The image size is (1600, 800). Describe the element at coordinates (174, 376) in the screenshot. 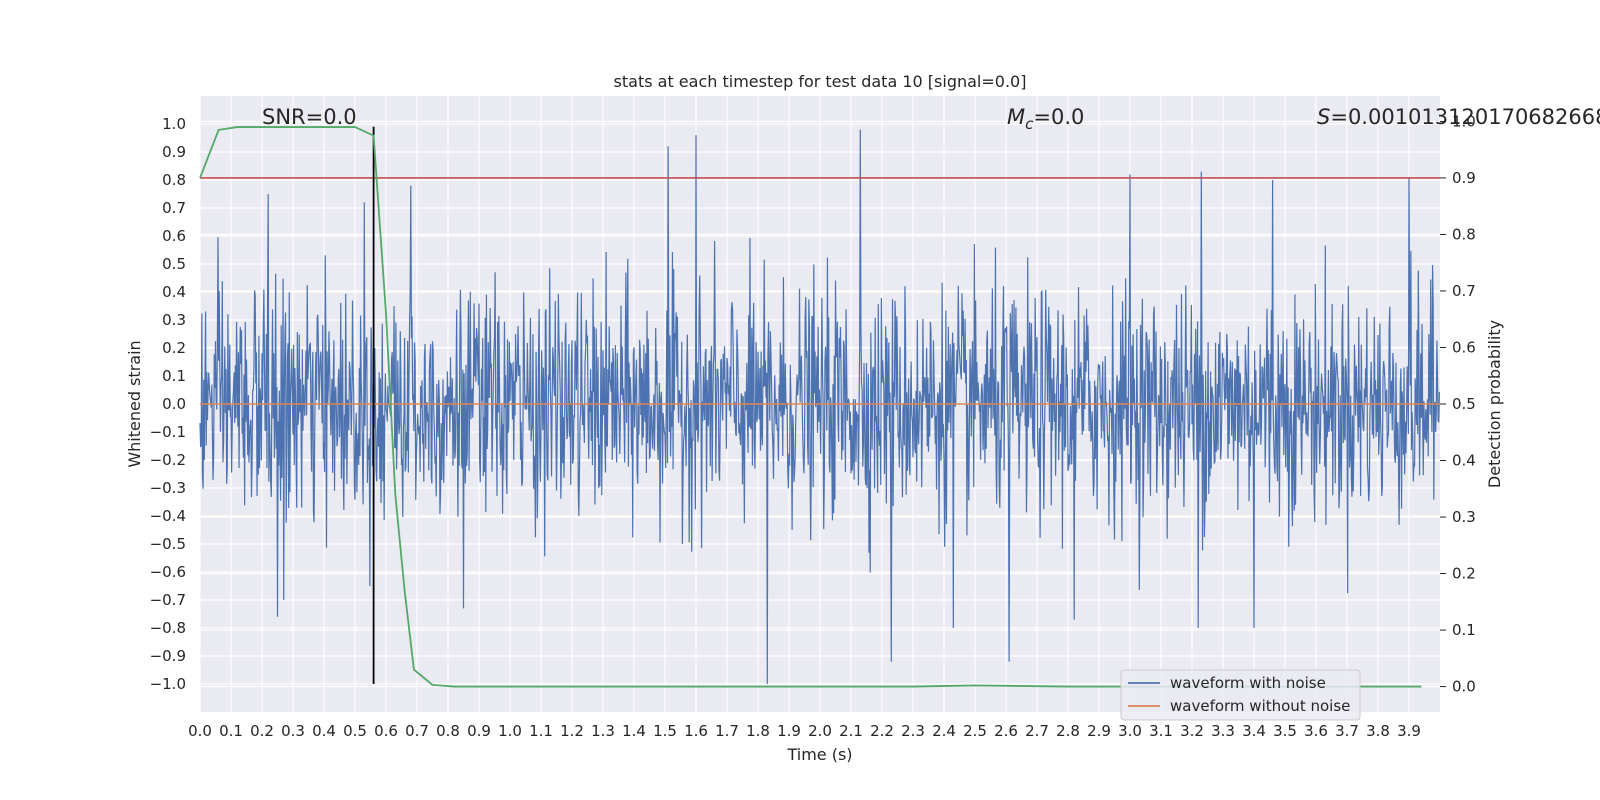

I see `y-tick-label: 0.1` at that location.